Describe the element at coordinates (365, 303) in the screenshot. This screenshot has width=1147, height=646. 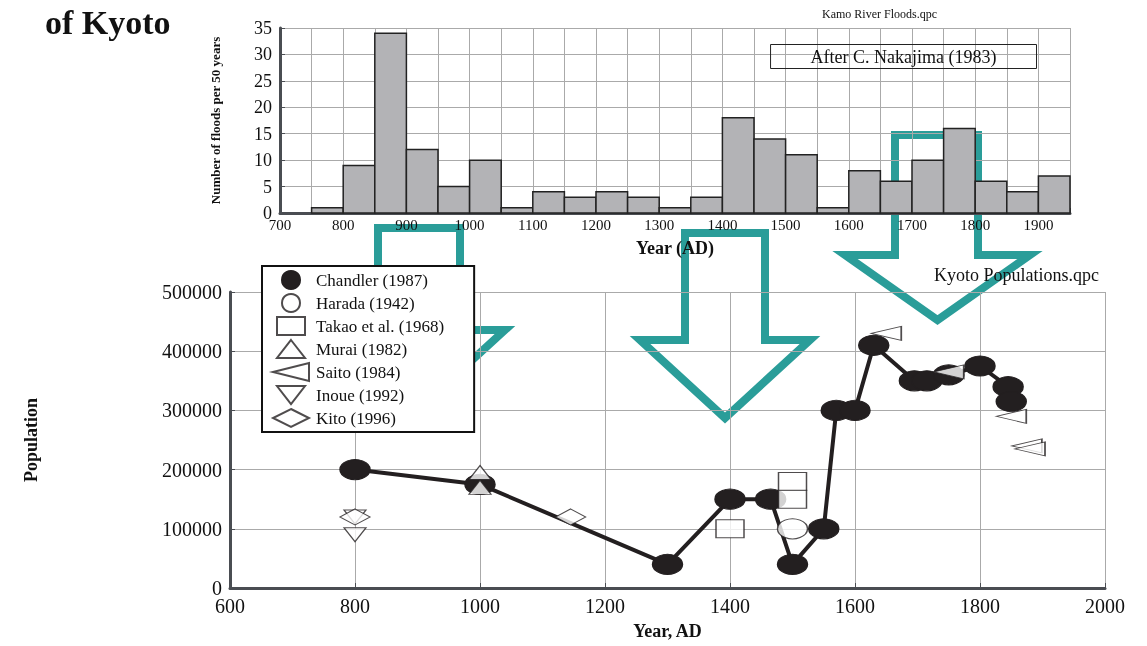
I see `legend-label: Harada (1942)` at that location.